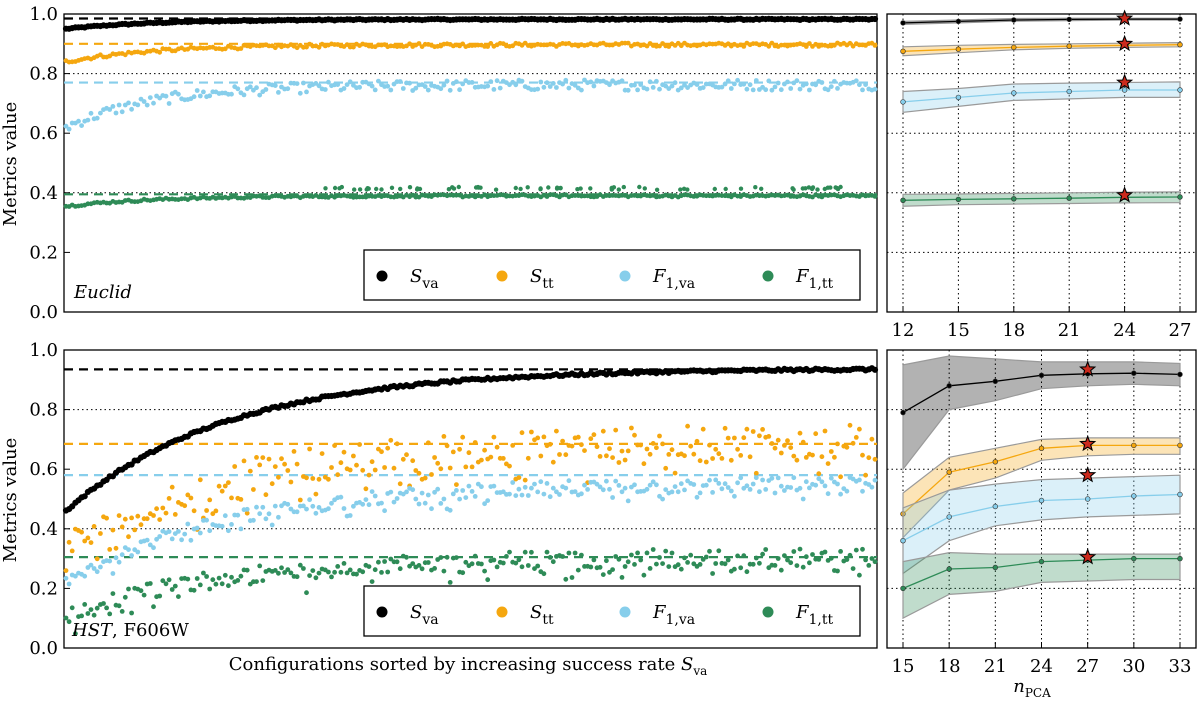 The width and height of the screenshot is (1200, 703). What do you see at coordinates (768, 276) in the screenshot?
I see `legend-marker-F1_tt` at bounding box center [768, 276].